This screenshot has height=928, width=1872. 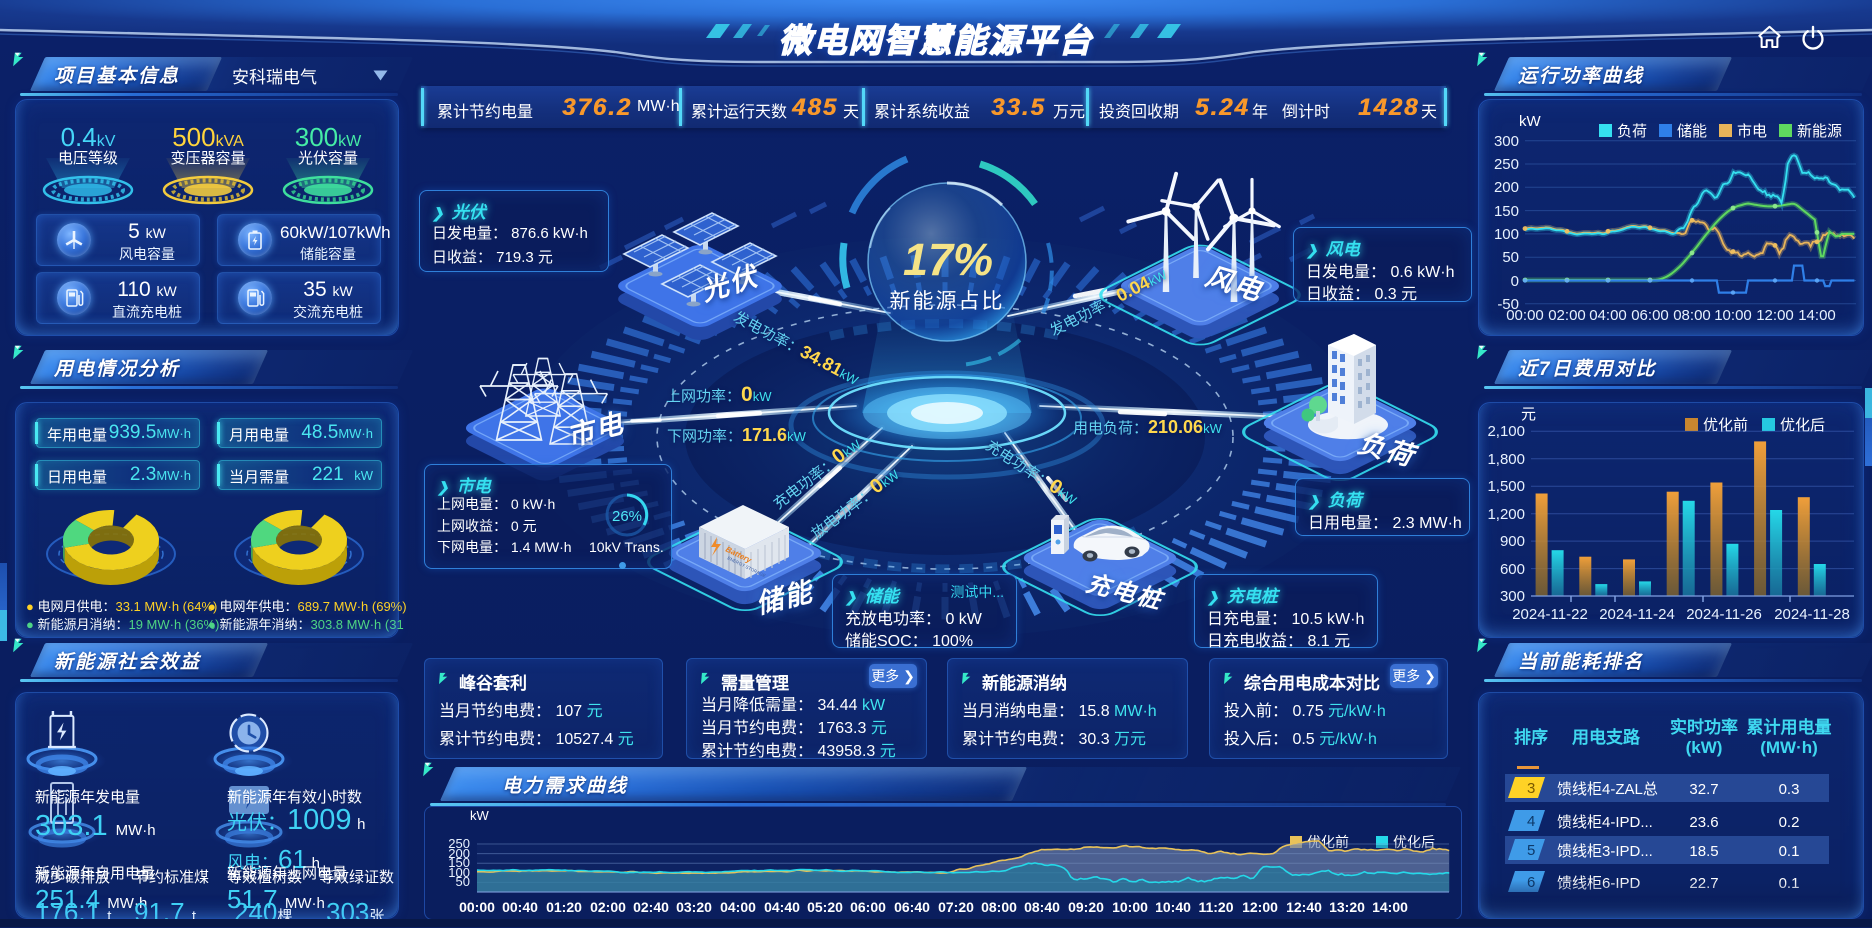 I want to click on svg-text: 1,500, so click(x=1506, y=486).